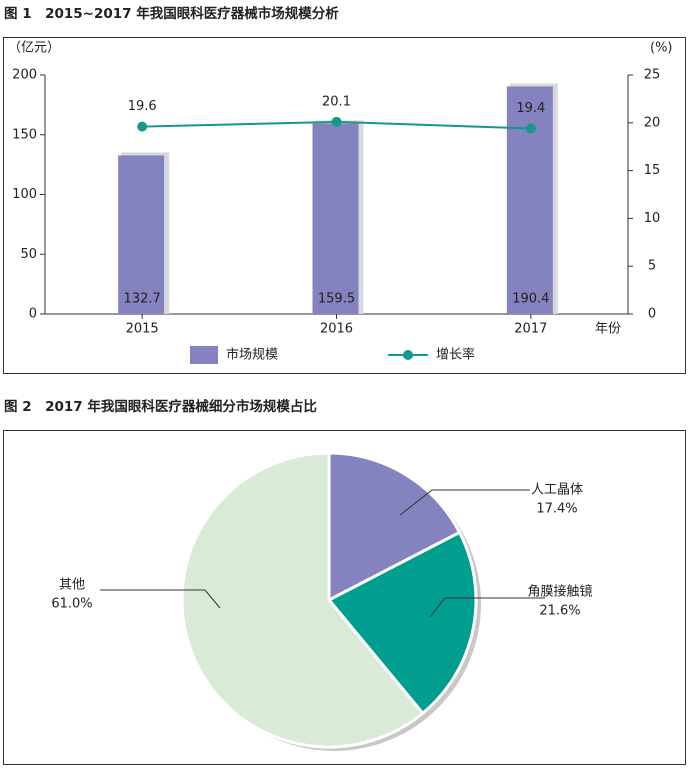 Image resolution: width=688 pixels, height=772 pixels. I want to click on slice-label: 人工晶体, so click(557, 490).